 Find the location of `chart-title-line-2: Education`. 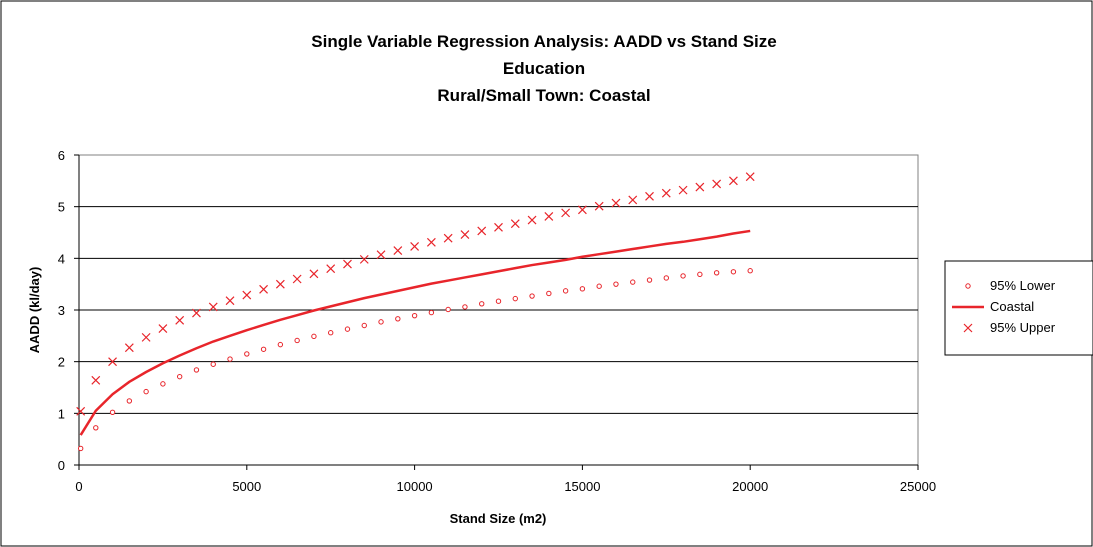

chart-title-line-2: Education is located at coordinates (544, 68).